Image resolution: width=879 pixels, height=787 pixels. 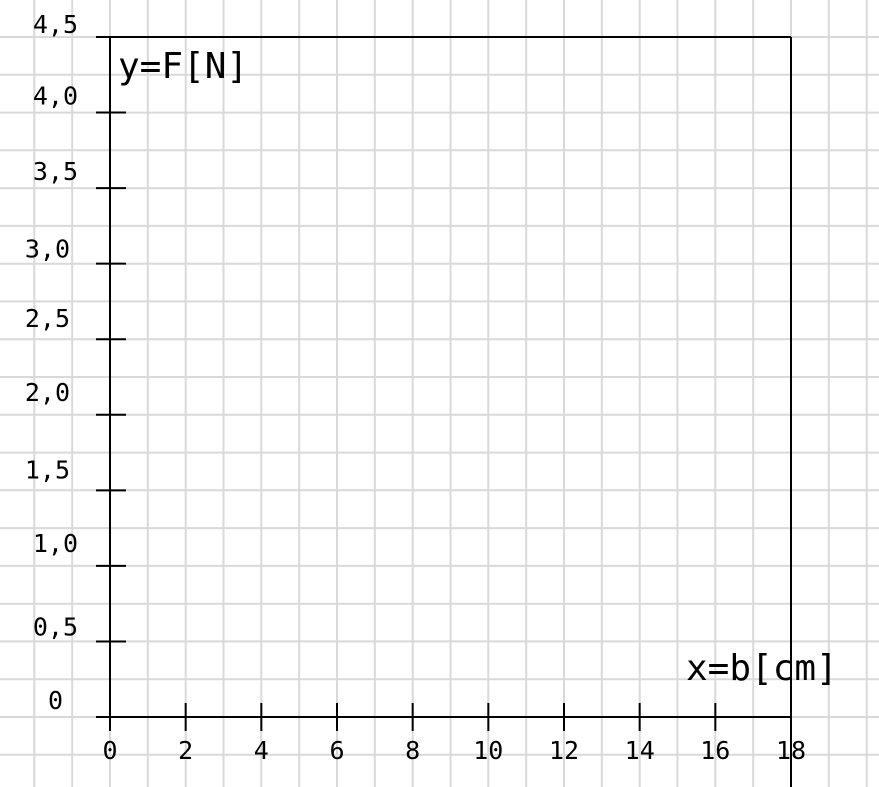 What do you see at coordinates (55, 24) in the screenshot?
I see `y-tick-label: 4,5` at bounding box center [55, 24].